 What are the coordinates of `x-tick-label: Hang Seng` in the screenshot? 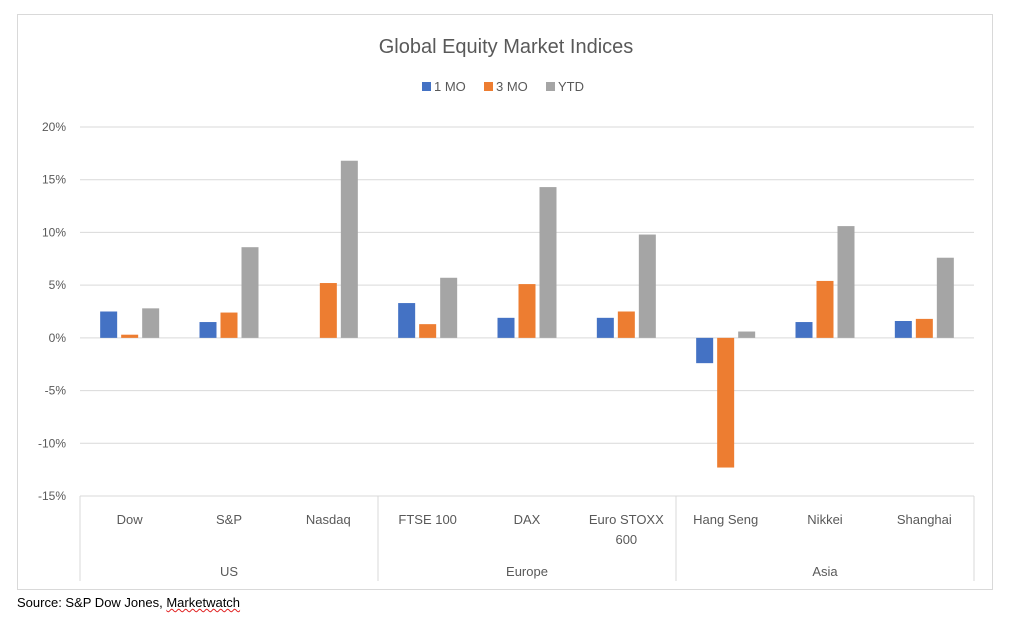 It's located at (725, 519).